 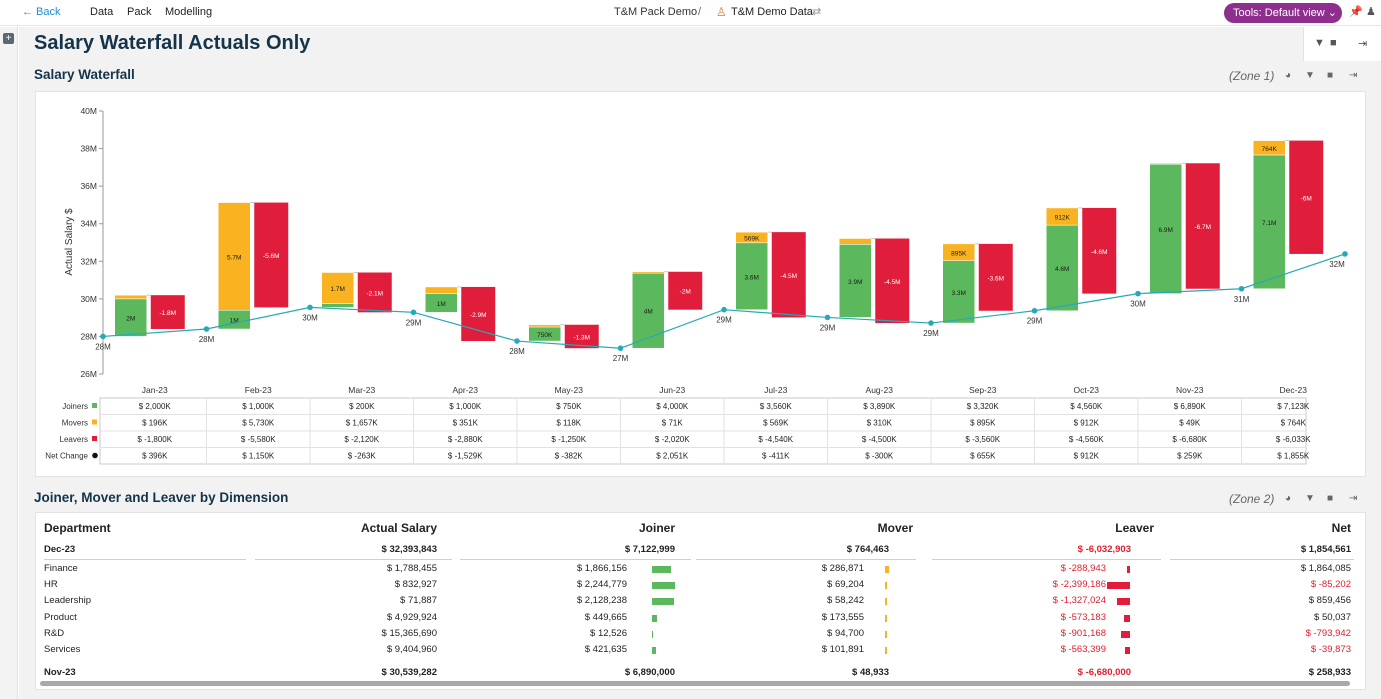 What do you see at coordinates (61, 568) in the screenshot?
I see `row-department: Finance` at bounding box center [61, 568].